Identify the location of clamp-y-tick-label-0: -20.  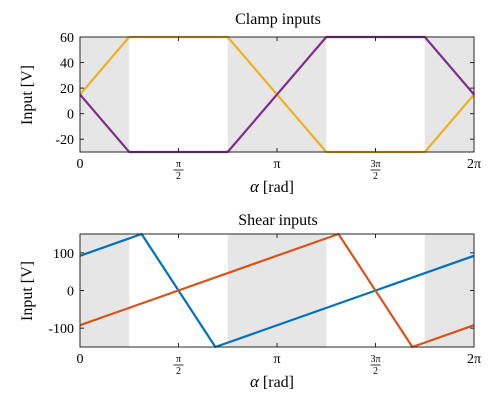
(64, 140).